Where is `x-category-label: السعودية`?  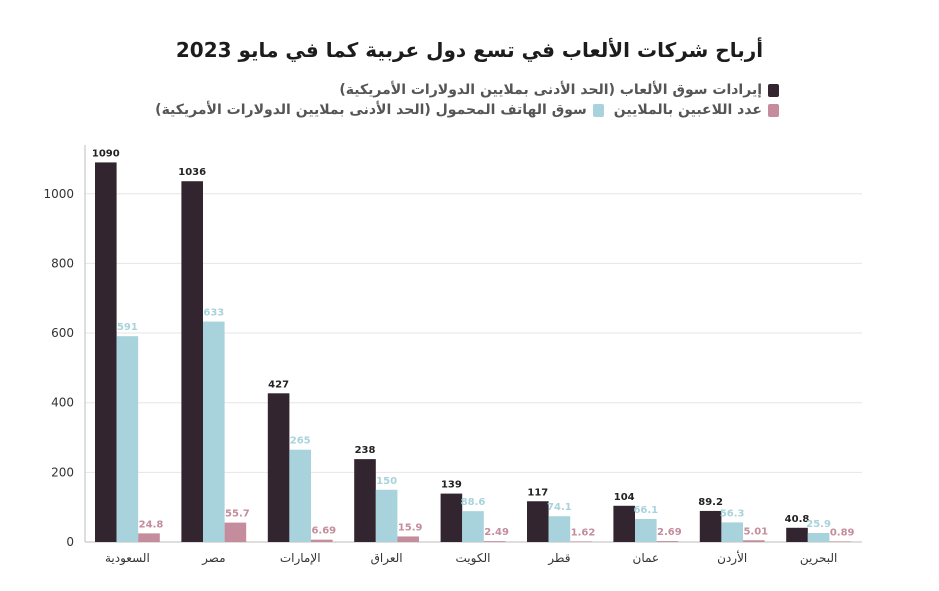 x-category-label: السعودية is located at coordinates (127, 558).